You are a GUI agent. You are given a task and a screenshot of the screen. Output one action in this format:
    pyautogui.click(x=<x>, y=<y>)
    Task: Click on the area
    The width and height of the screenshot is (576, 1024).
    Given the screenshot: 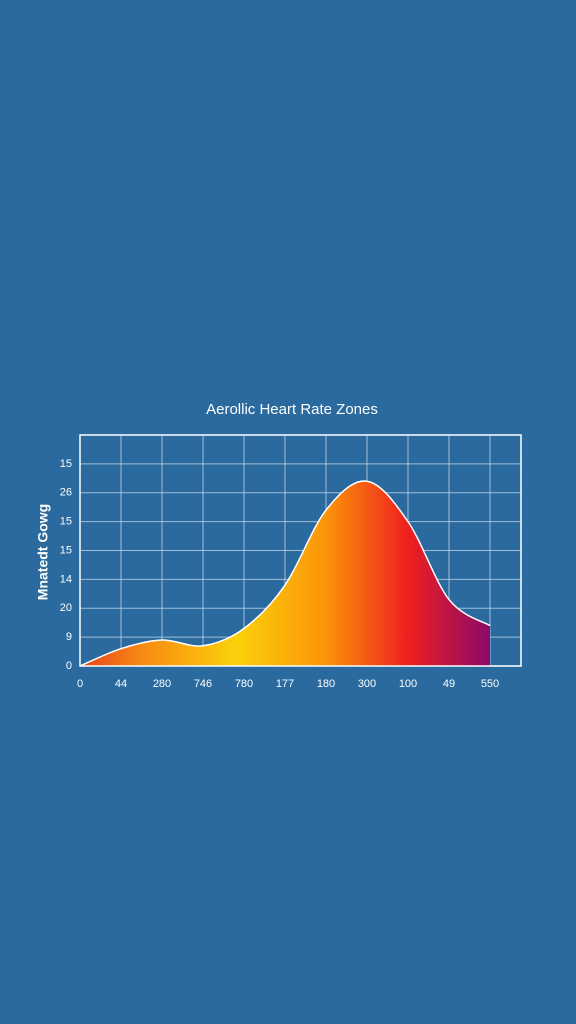 What is the action you would take?
    pyautogui.click(x=285, y=573)
    